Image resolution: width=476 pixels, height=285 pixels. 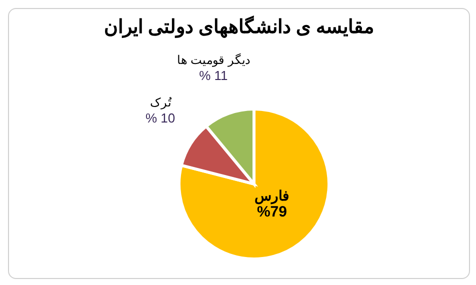 I want to click on data-label: % 10, so click(x=161, y=118).